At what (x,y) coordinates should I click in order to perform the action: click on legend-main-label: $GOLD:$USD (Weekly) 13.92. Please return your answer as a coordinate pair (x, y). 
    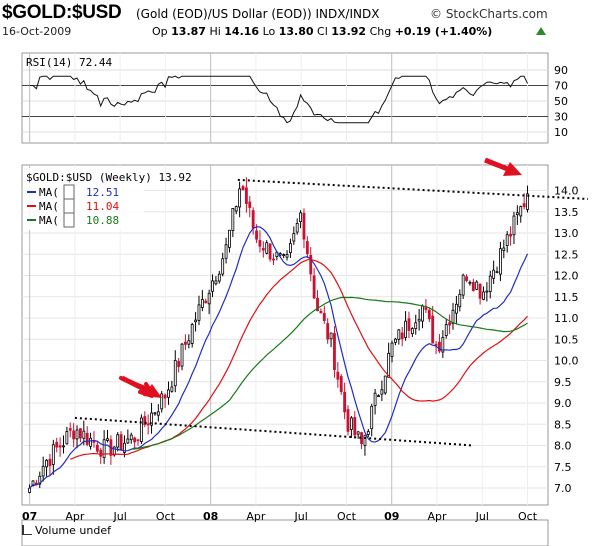
    Looking at the image, I should click on (109, 177).